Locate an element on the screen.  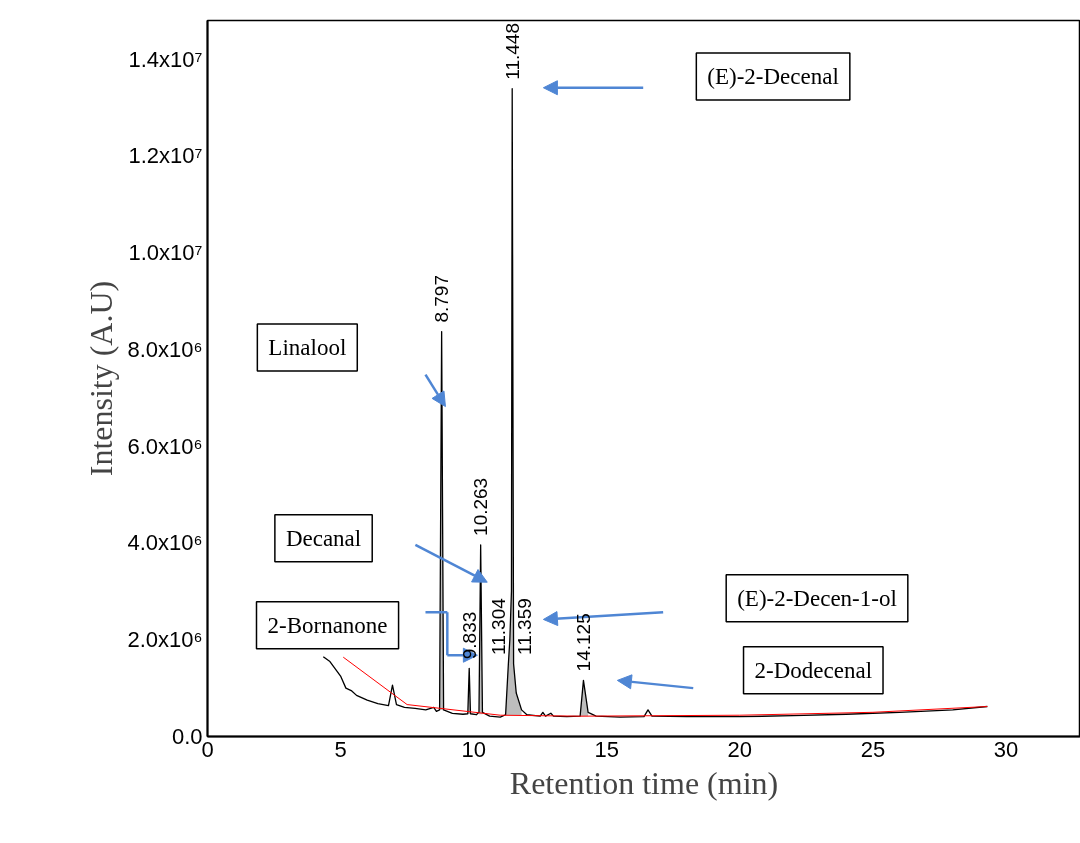
y-tick-label: 2.0x10⁶ is located at coordinates (165, 640).